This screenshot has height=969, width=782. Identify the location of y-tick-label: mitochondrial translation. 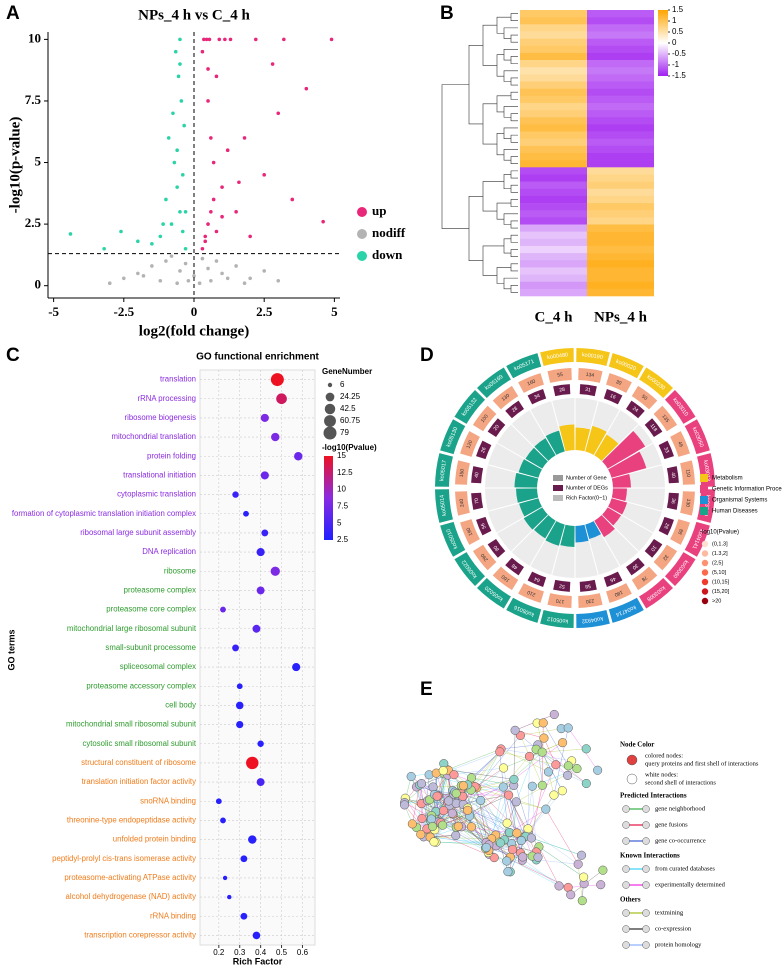
(153, 436).